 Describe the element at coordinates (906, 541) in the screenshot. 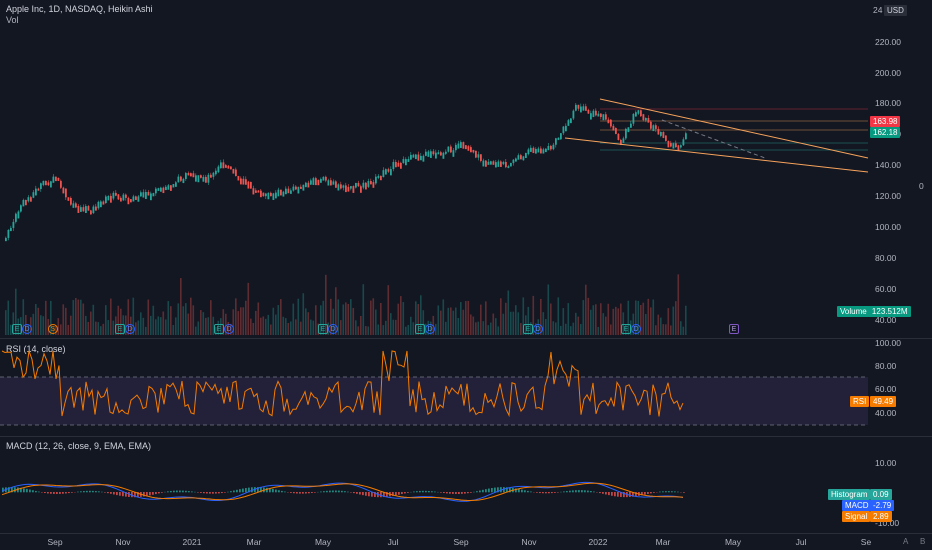

I see `auto-scale-button: A` at that location.